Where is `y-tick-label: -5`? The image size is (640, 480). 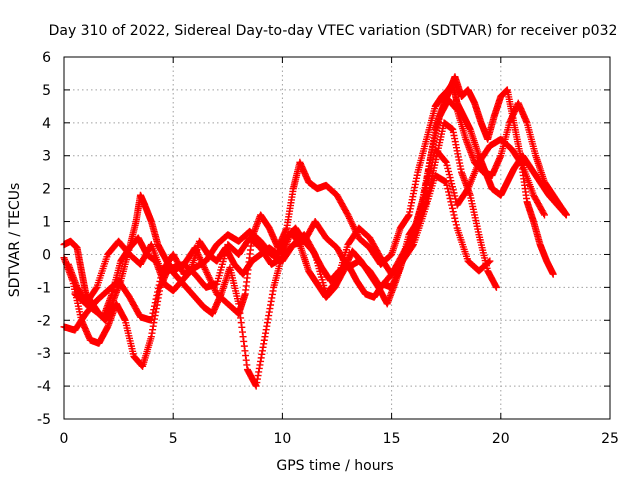
y-tick-label: -5 is located at coordinates (44, 420).